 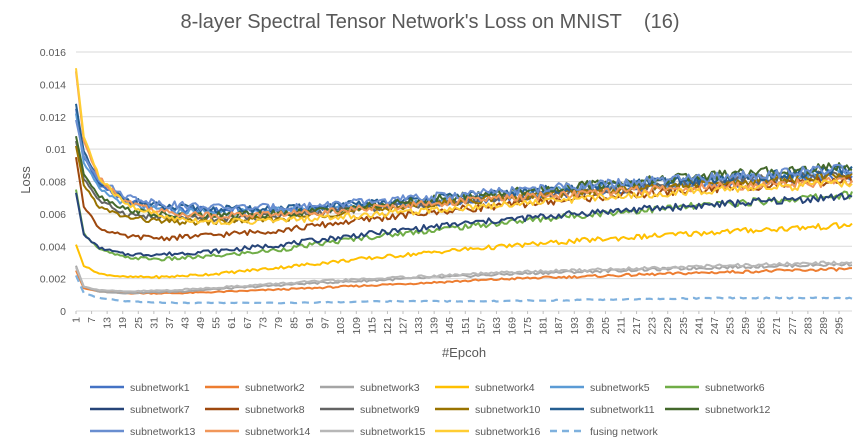 I want to click on x-tick-label: 187, so click(x=559, y=326).